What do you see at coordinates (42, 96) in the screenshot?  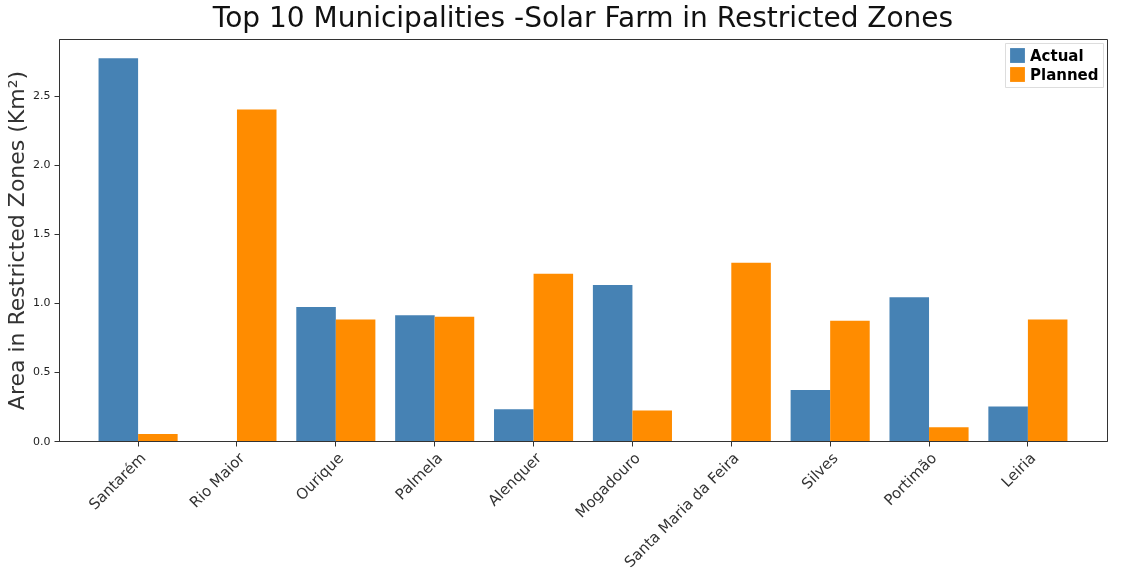 I see `y-tick-label: 2.5` at bounding box center [42, 96].